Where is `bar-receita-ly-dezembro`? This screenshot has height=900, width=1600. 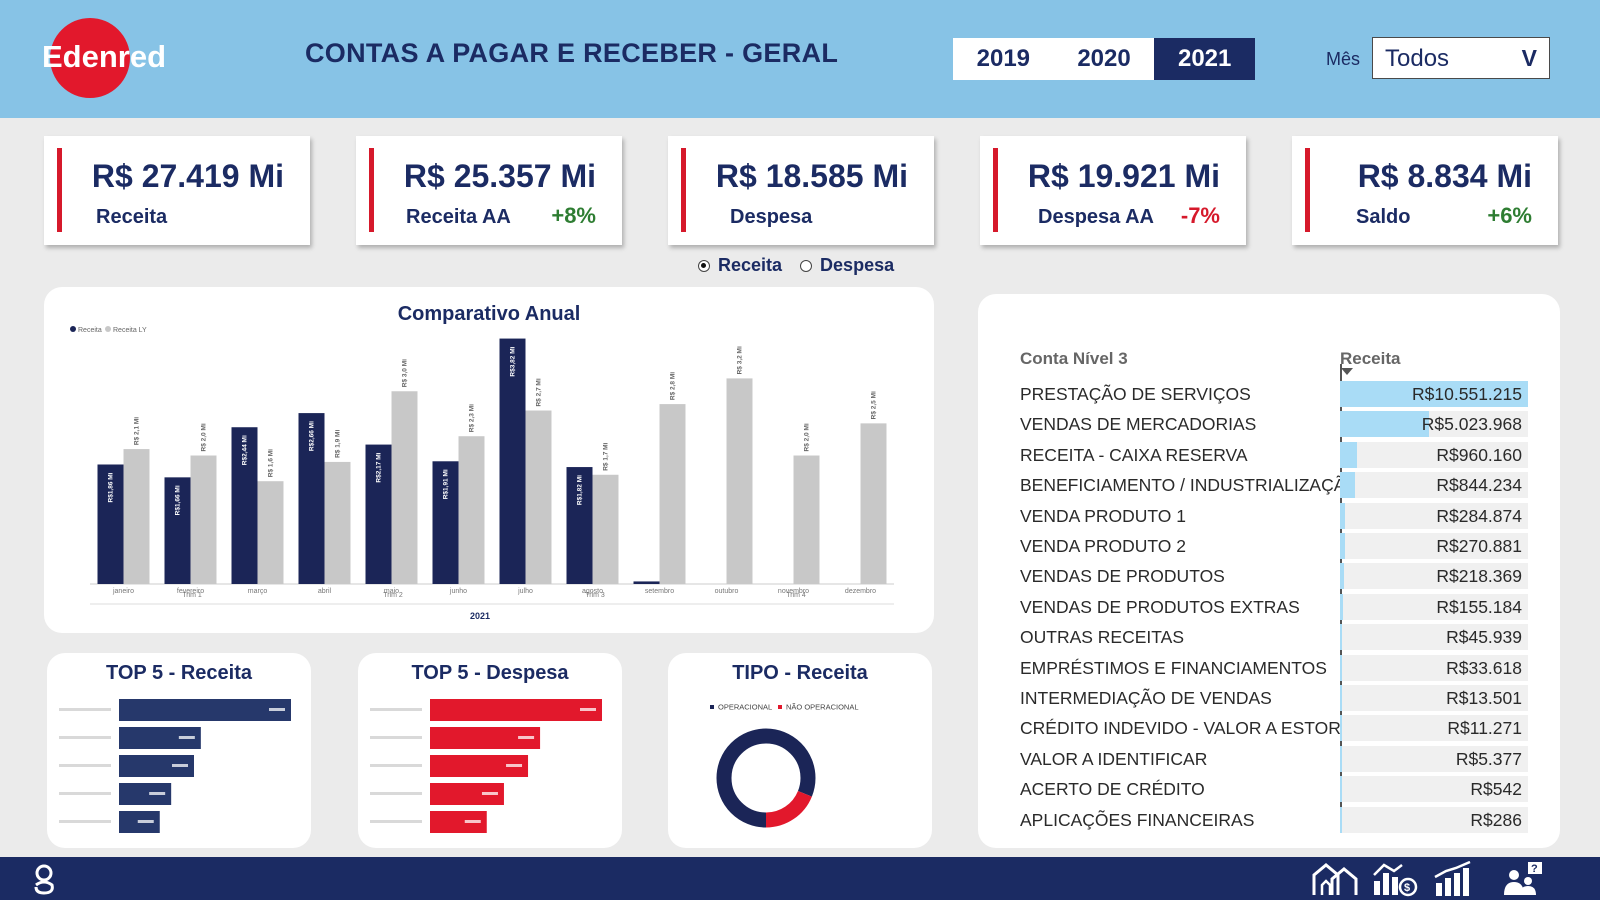 bar-receita-ly-dezembro is located at coordinates (873, 503).